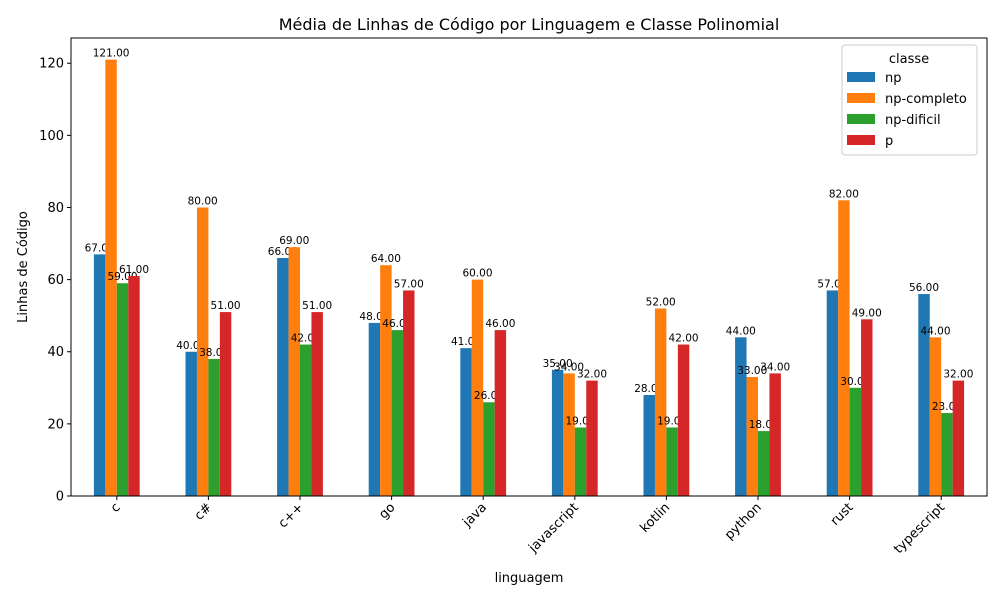 Image resolution: width=1000 pixels, height=604 pixels. Describe the element at coordinates (500, 324) in the screenshot. I see `data-label-p-java: 46.00` at that location.